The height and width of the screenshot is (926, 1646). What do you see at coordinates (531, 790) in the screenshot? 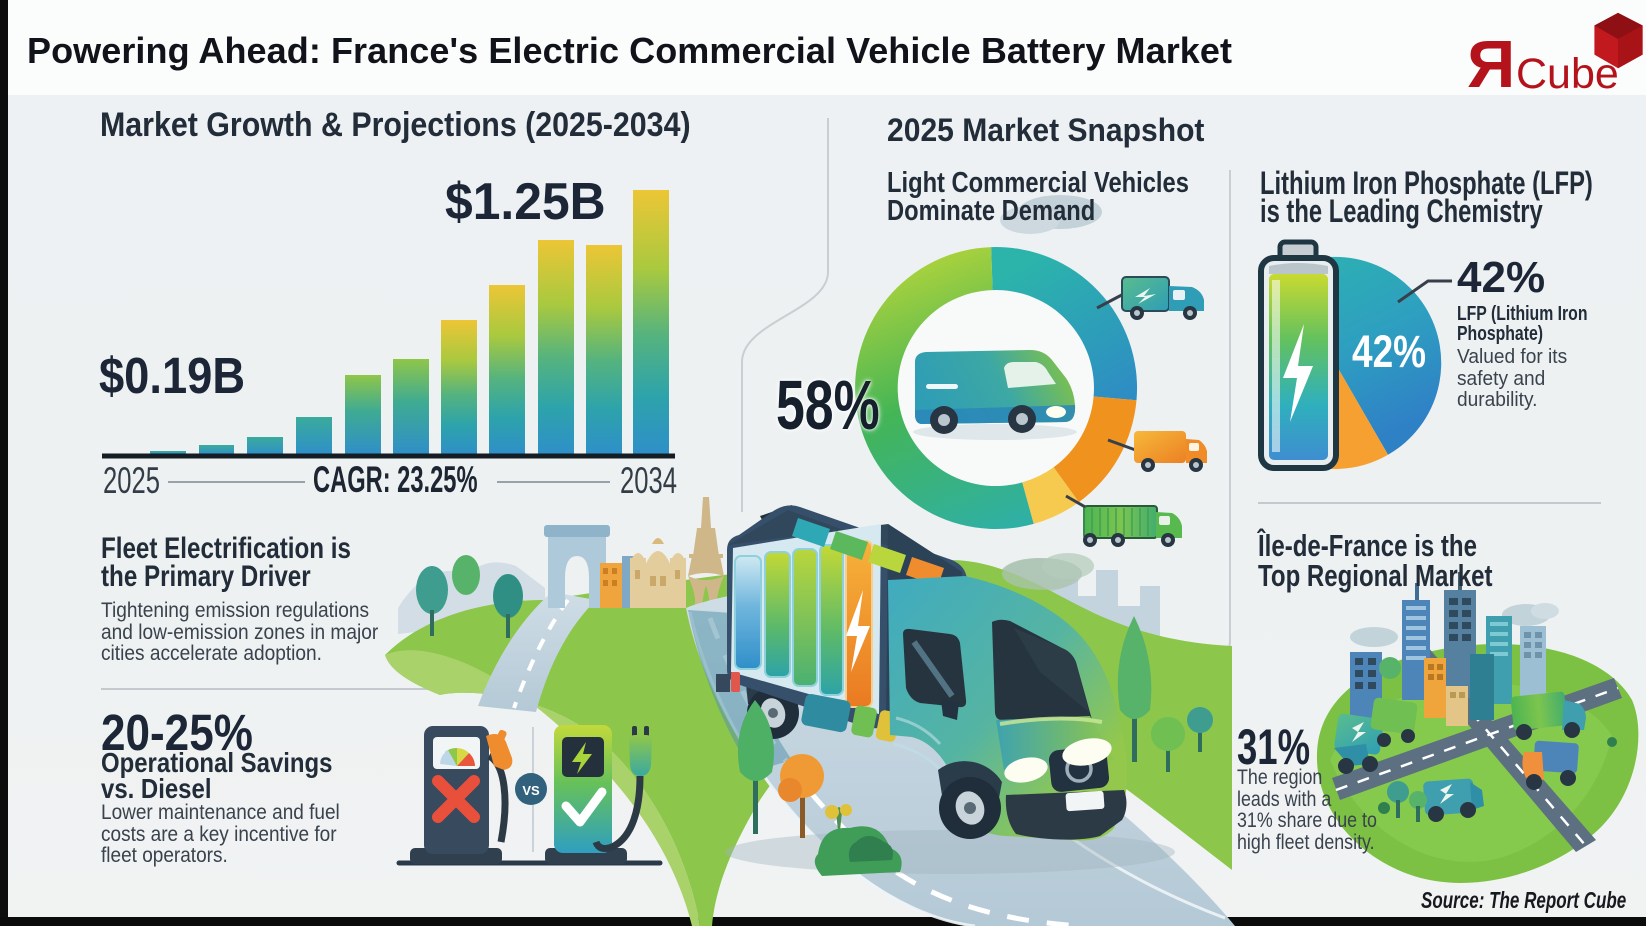
I see `svg-text: VS` at bounding box center [531, 790].